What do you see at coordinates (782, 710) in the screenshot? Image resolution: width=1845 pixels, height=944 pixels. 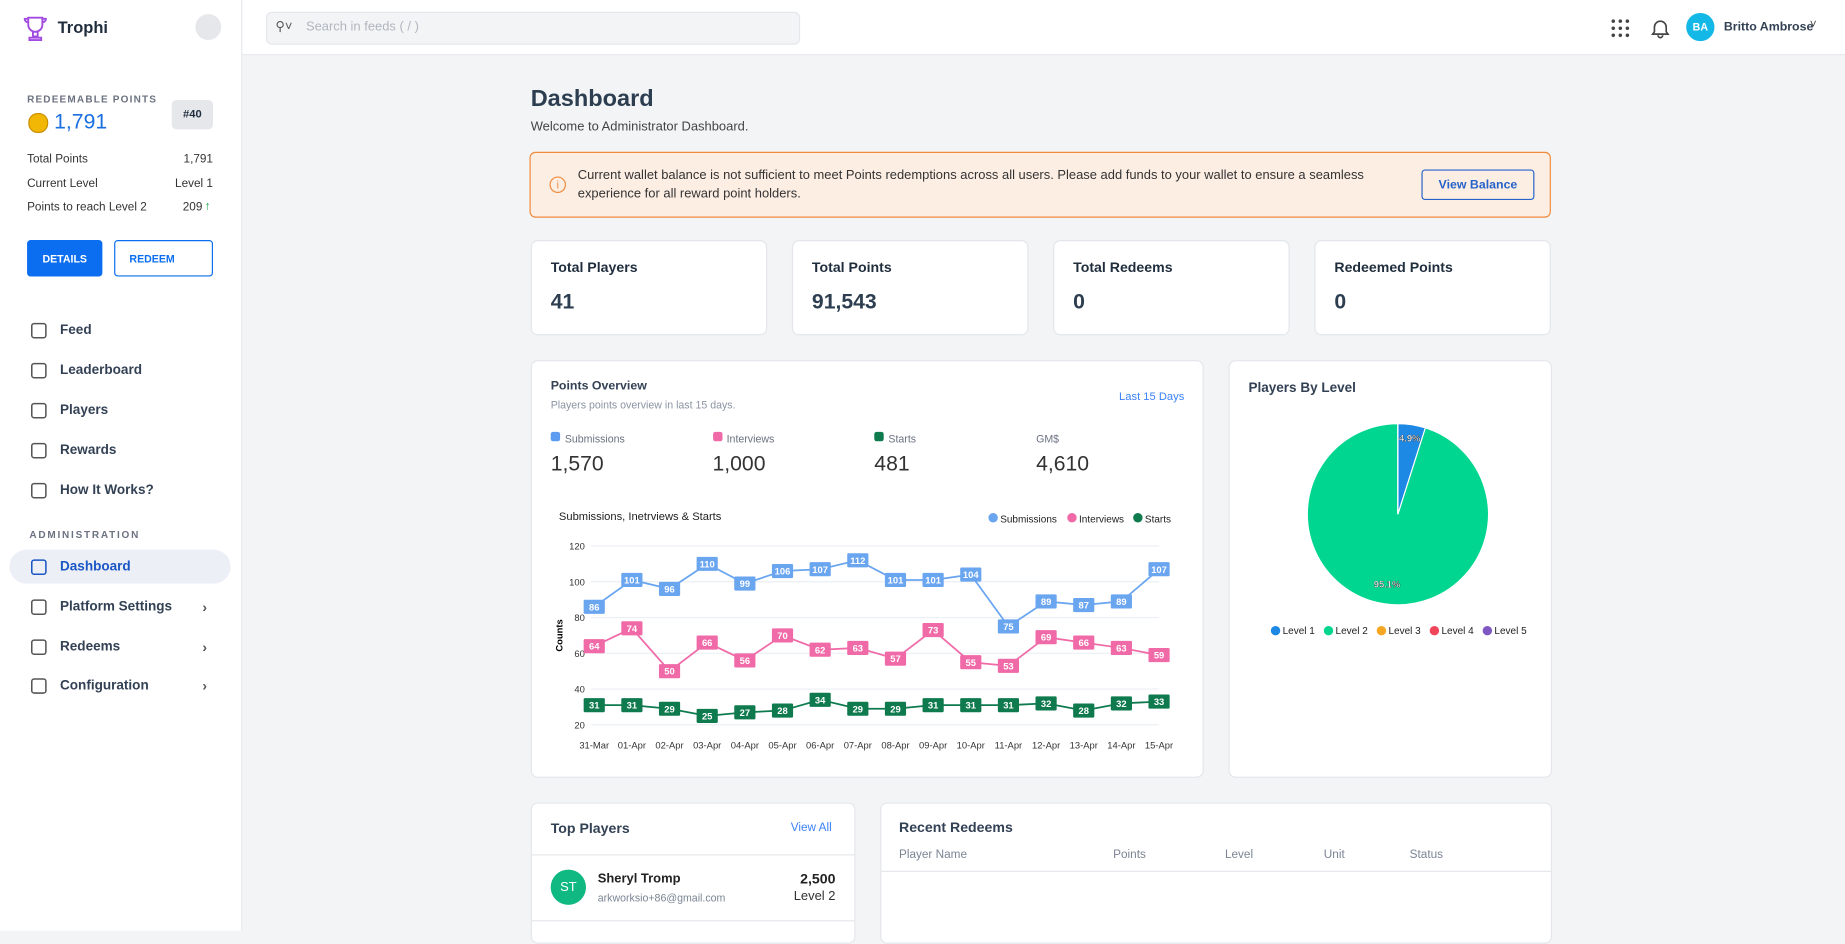 I see `point-label: 28` at bounding box center [782, 710].